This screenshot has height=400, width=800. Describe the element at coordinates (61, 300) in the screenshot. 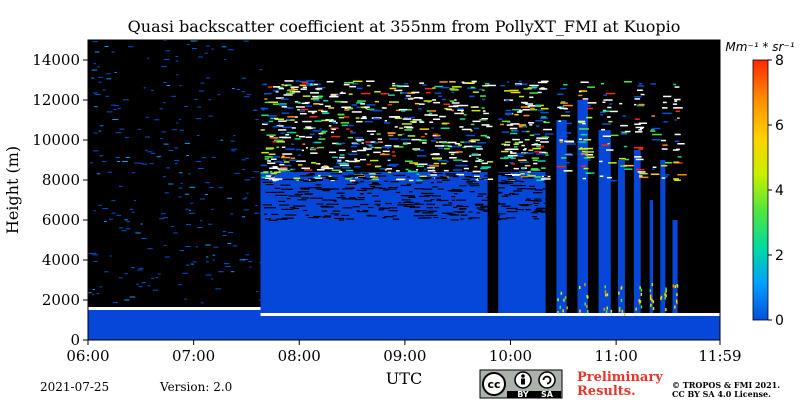

I see `y-tick-label: 2000` at that location.